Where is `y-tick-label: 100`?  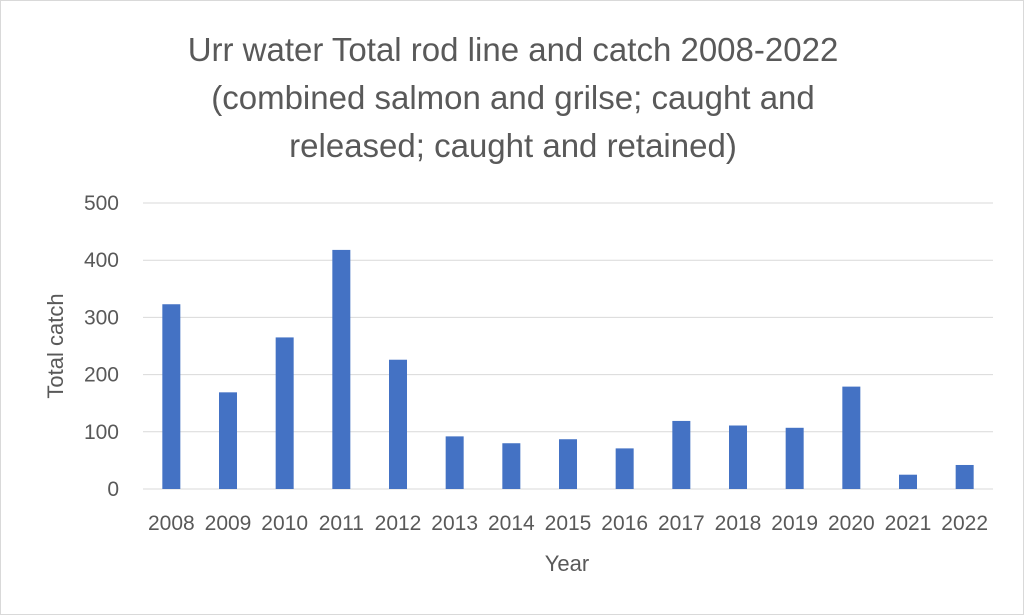 y-tick-label: 100 is located at coordinates (101, 432).